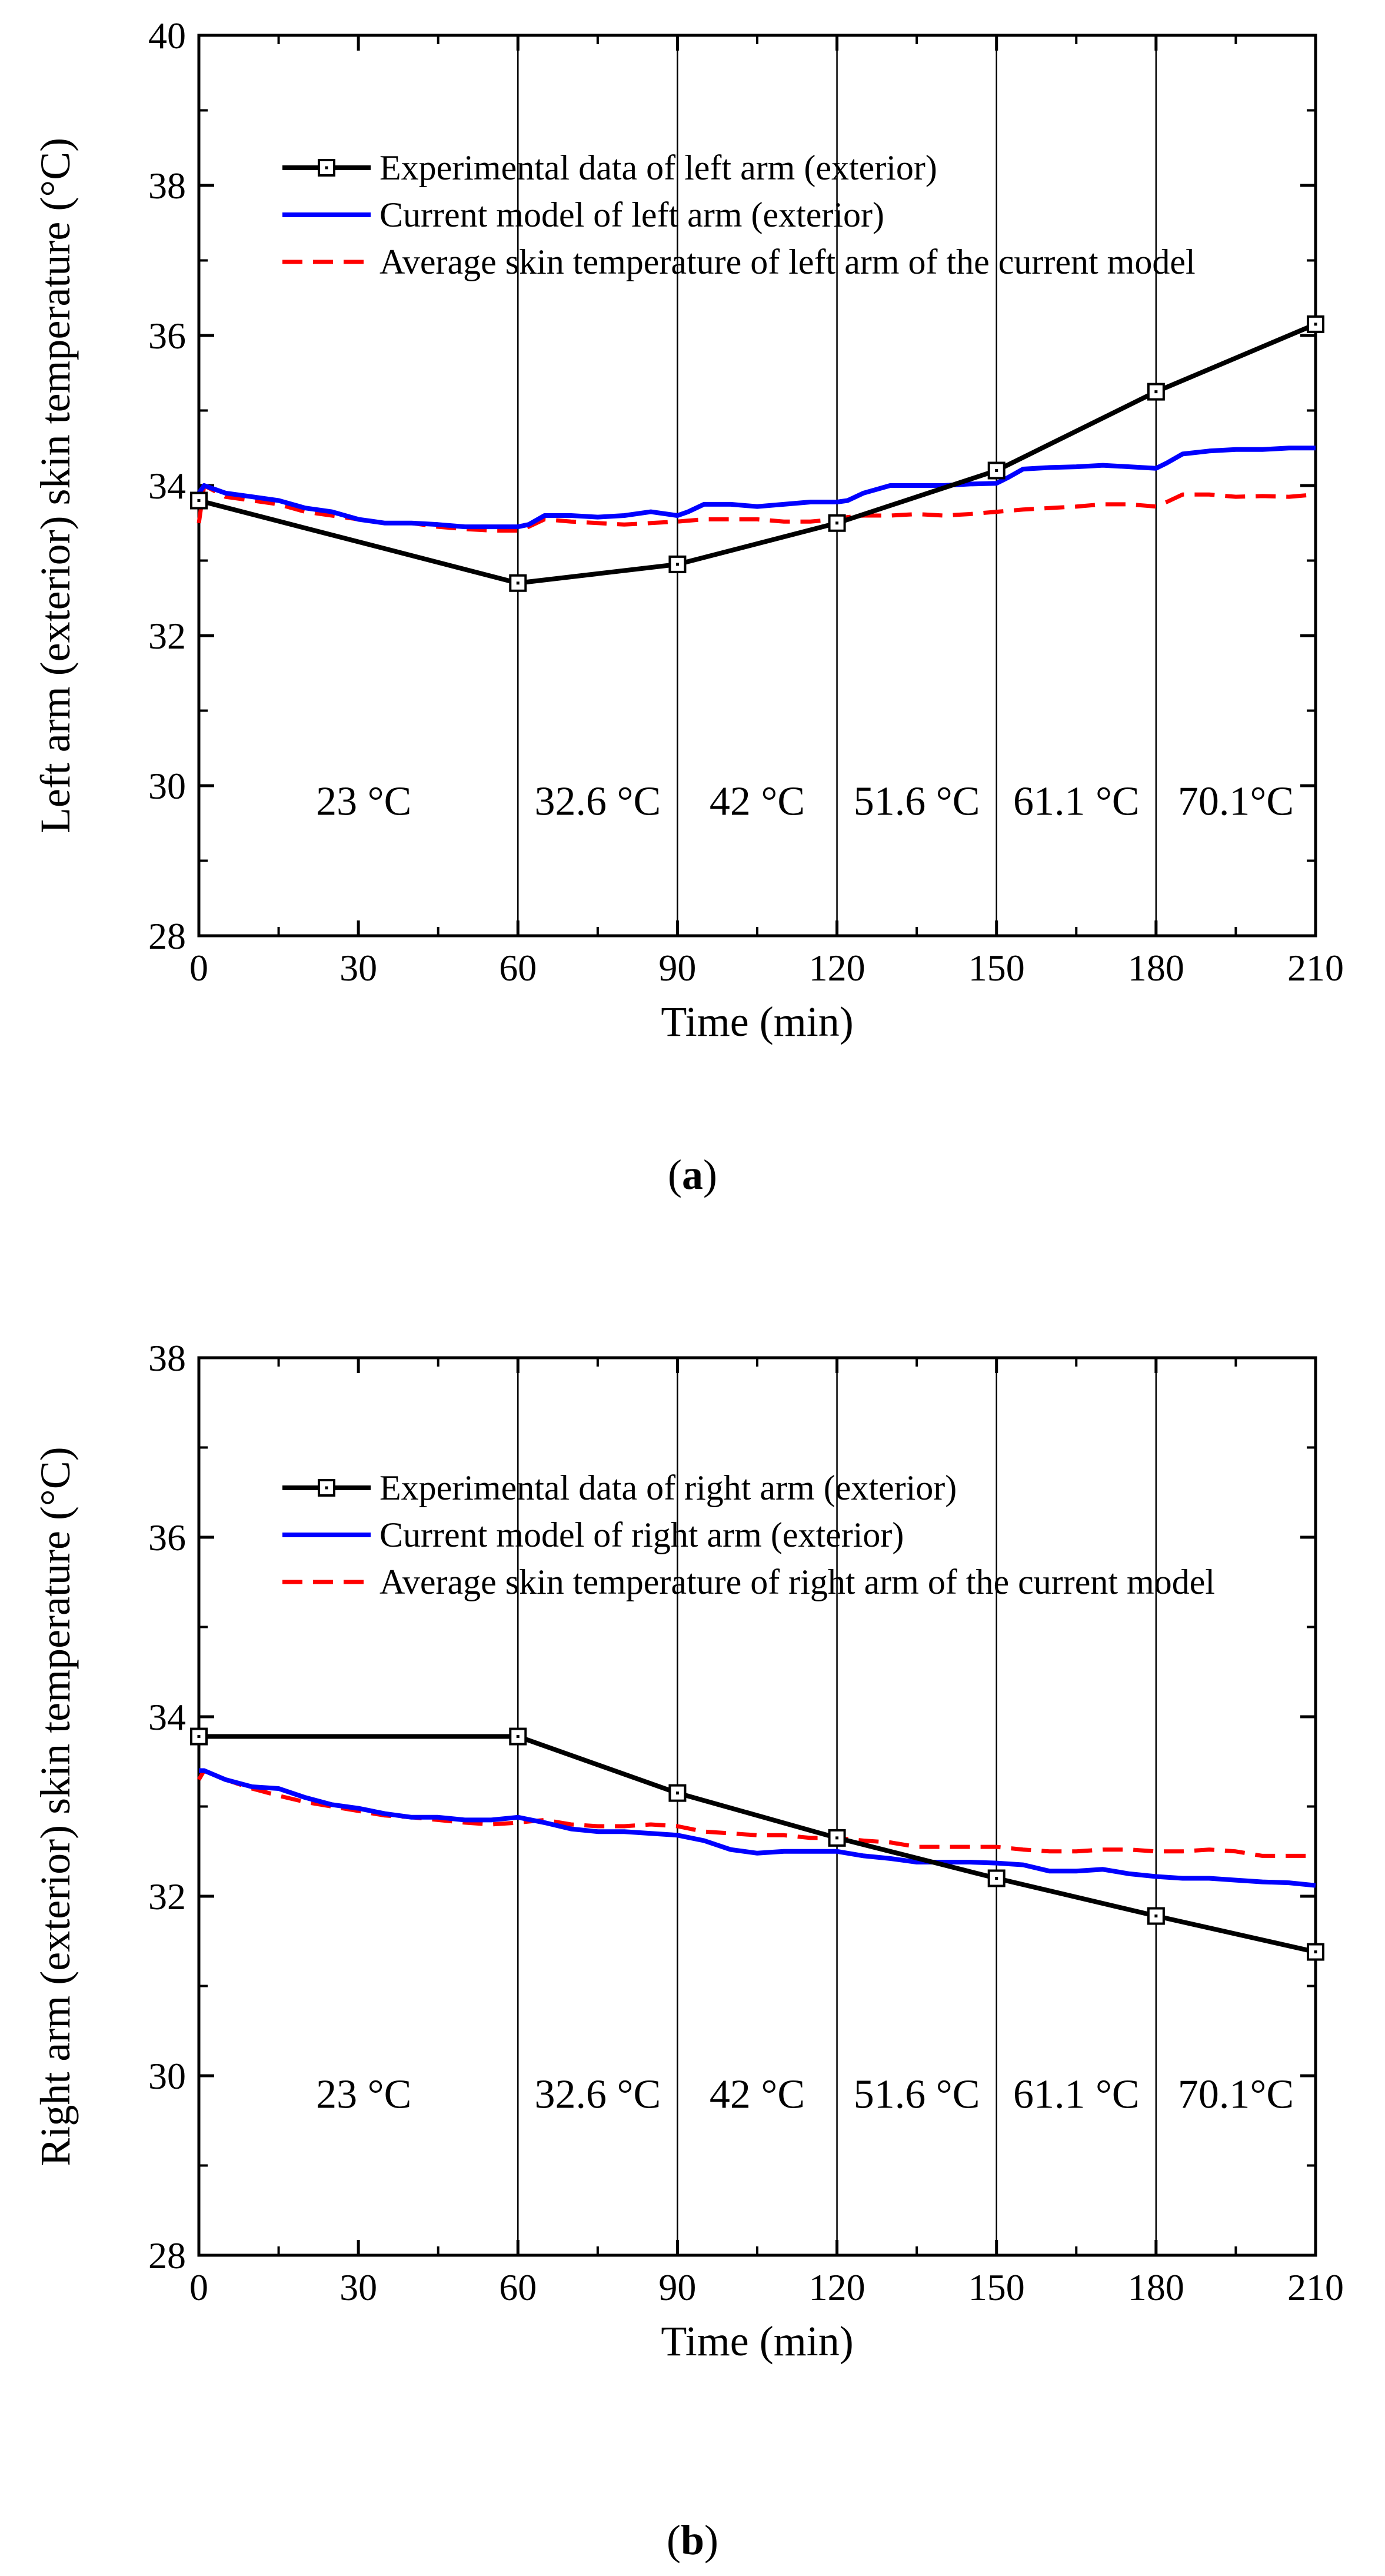  What do you see at coordinates (658, 167) in the screenshot?
I see `panel-a-legend-label-0: Experimental data of left arm (exterior)` at bounding box center [658, 167].